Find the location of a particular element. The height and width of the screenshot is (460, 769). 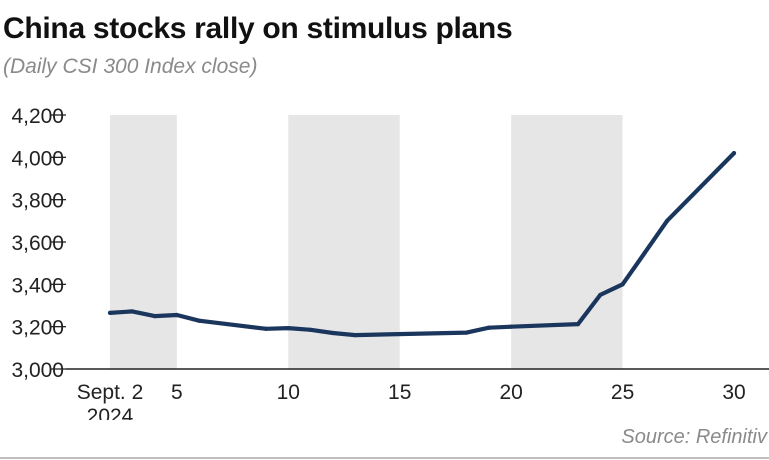

y-tick-label: 3,000 is located at coordinates (37, 370).